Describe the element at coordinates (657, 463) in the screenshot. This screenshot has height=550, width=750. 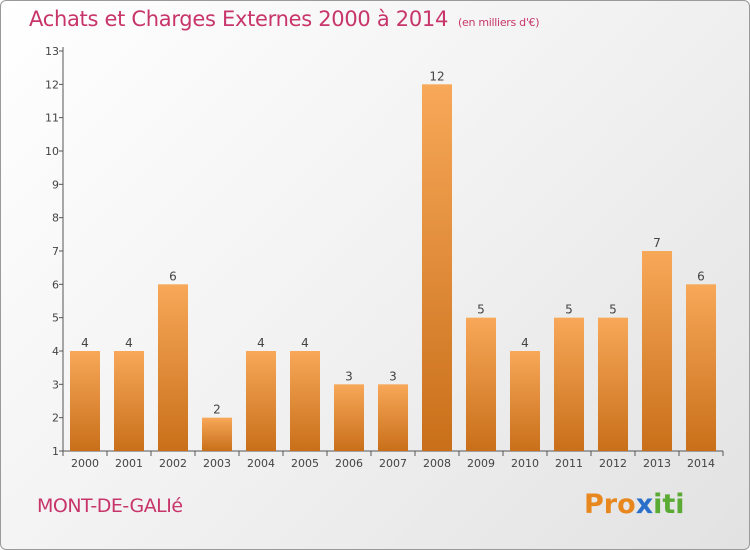
I see `x-tick-label: 2013` at that location.